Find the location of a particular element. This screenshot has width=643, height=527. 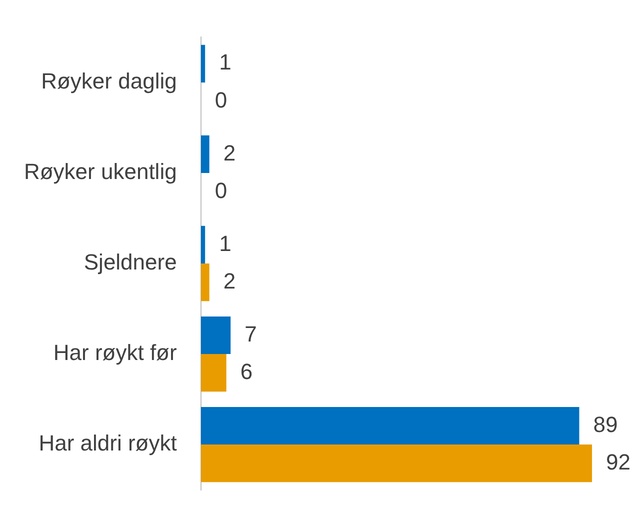

y-tick-label: Har røykt før is located at coordinates (115, 353).